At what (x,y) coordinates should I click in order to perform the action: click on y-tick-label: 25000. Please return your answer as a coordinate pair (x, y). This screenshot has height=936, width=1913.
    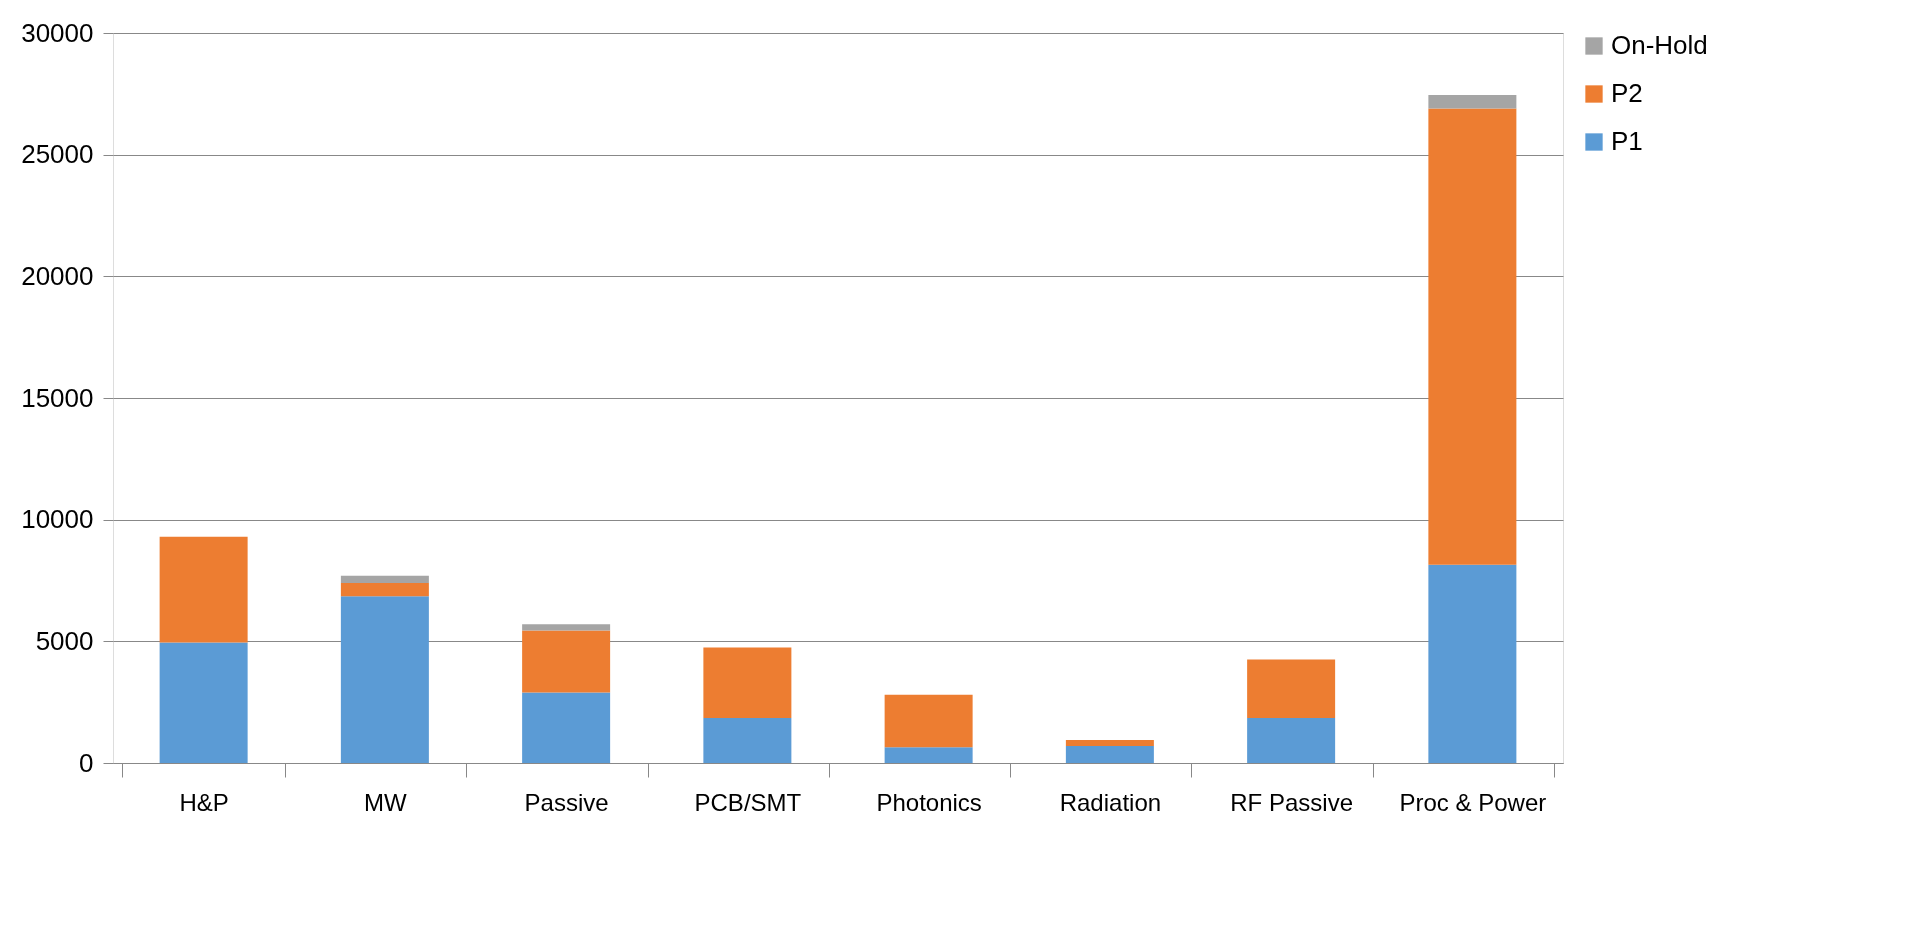
    Looking at the image, I should click on (57, 154).